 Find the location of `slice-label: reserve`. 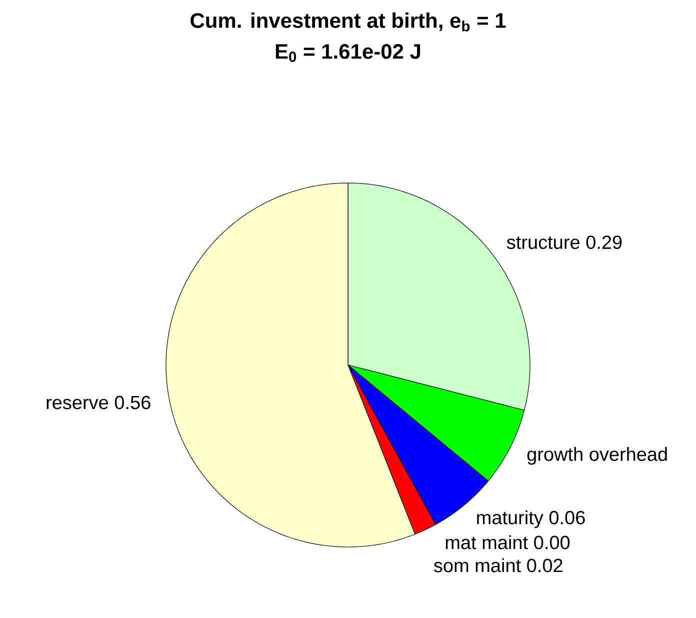

slice-label: reserve is located at coordinates (77, 404).